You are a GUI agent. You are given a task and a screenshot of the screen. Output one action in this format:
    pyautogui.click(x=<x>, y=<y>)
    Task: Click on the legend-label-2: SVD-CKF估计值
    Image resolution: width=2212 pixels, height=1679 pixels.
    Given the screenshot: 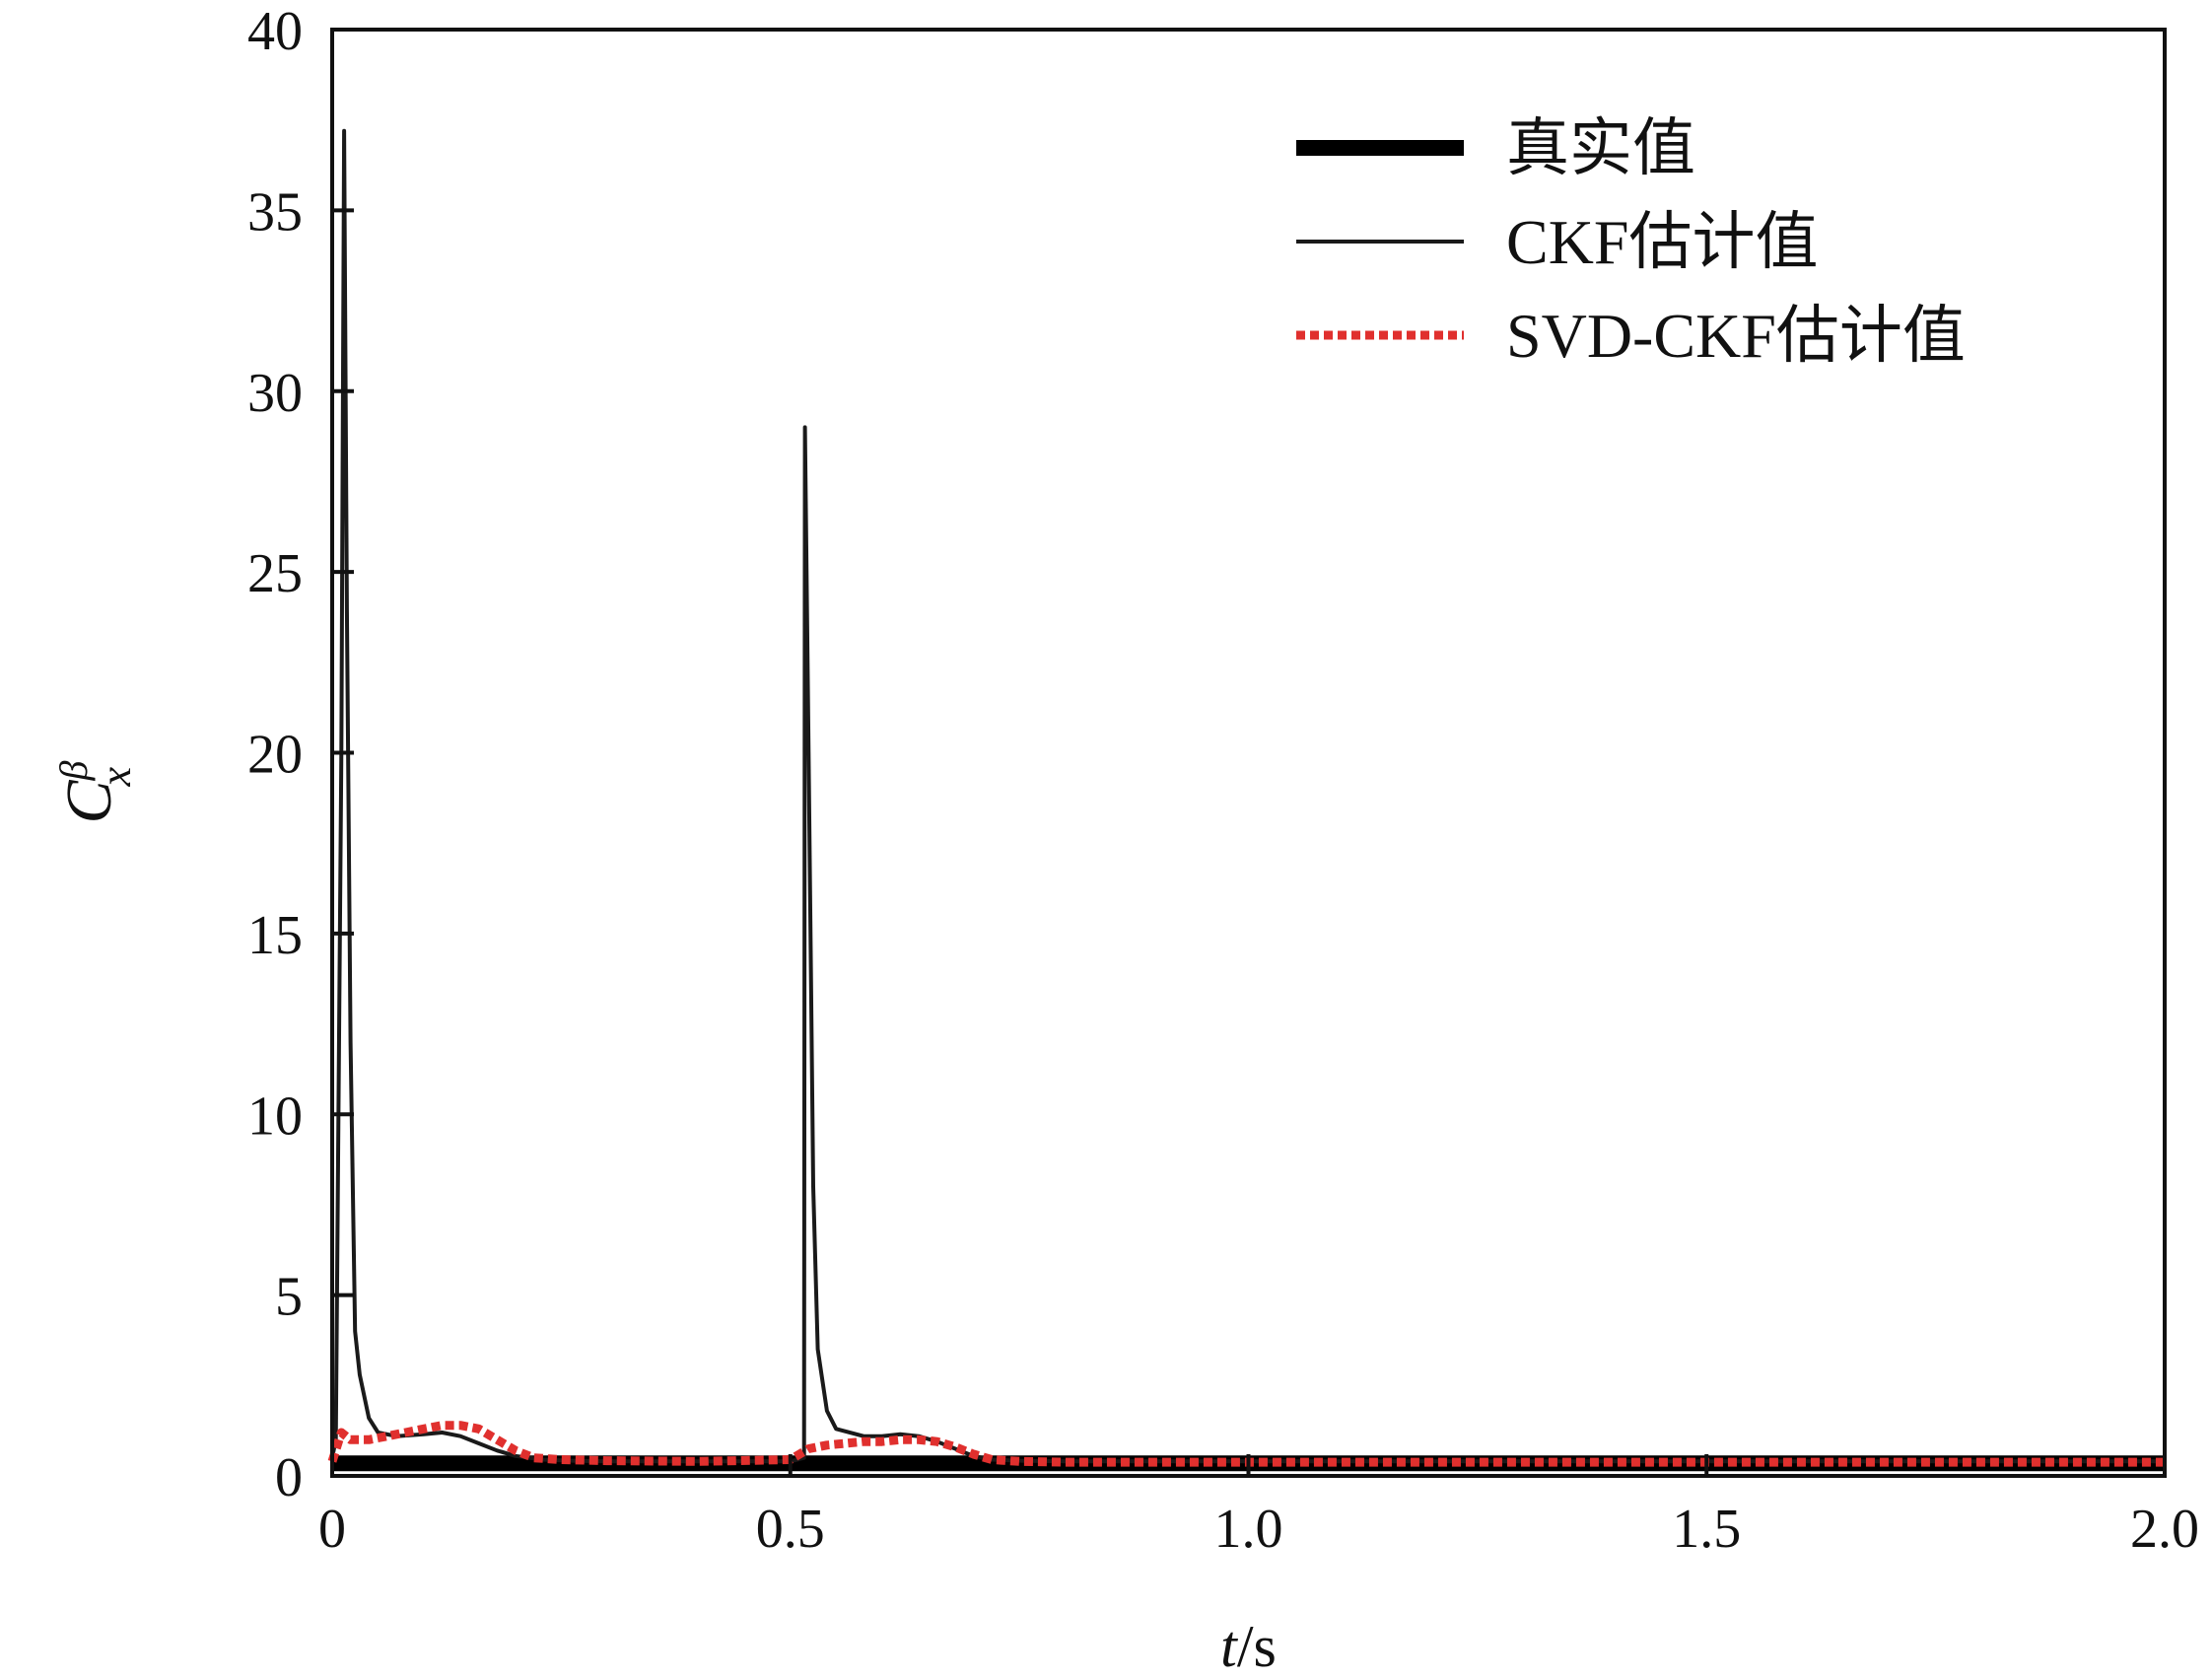 What is the action you would take?
    pyautogui.click(x=1736, y=336)
    